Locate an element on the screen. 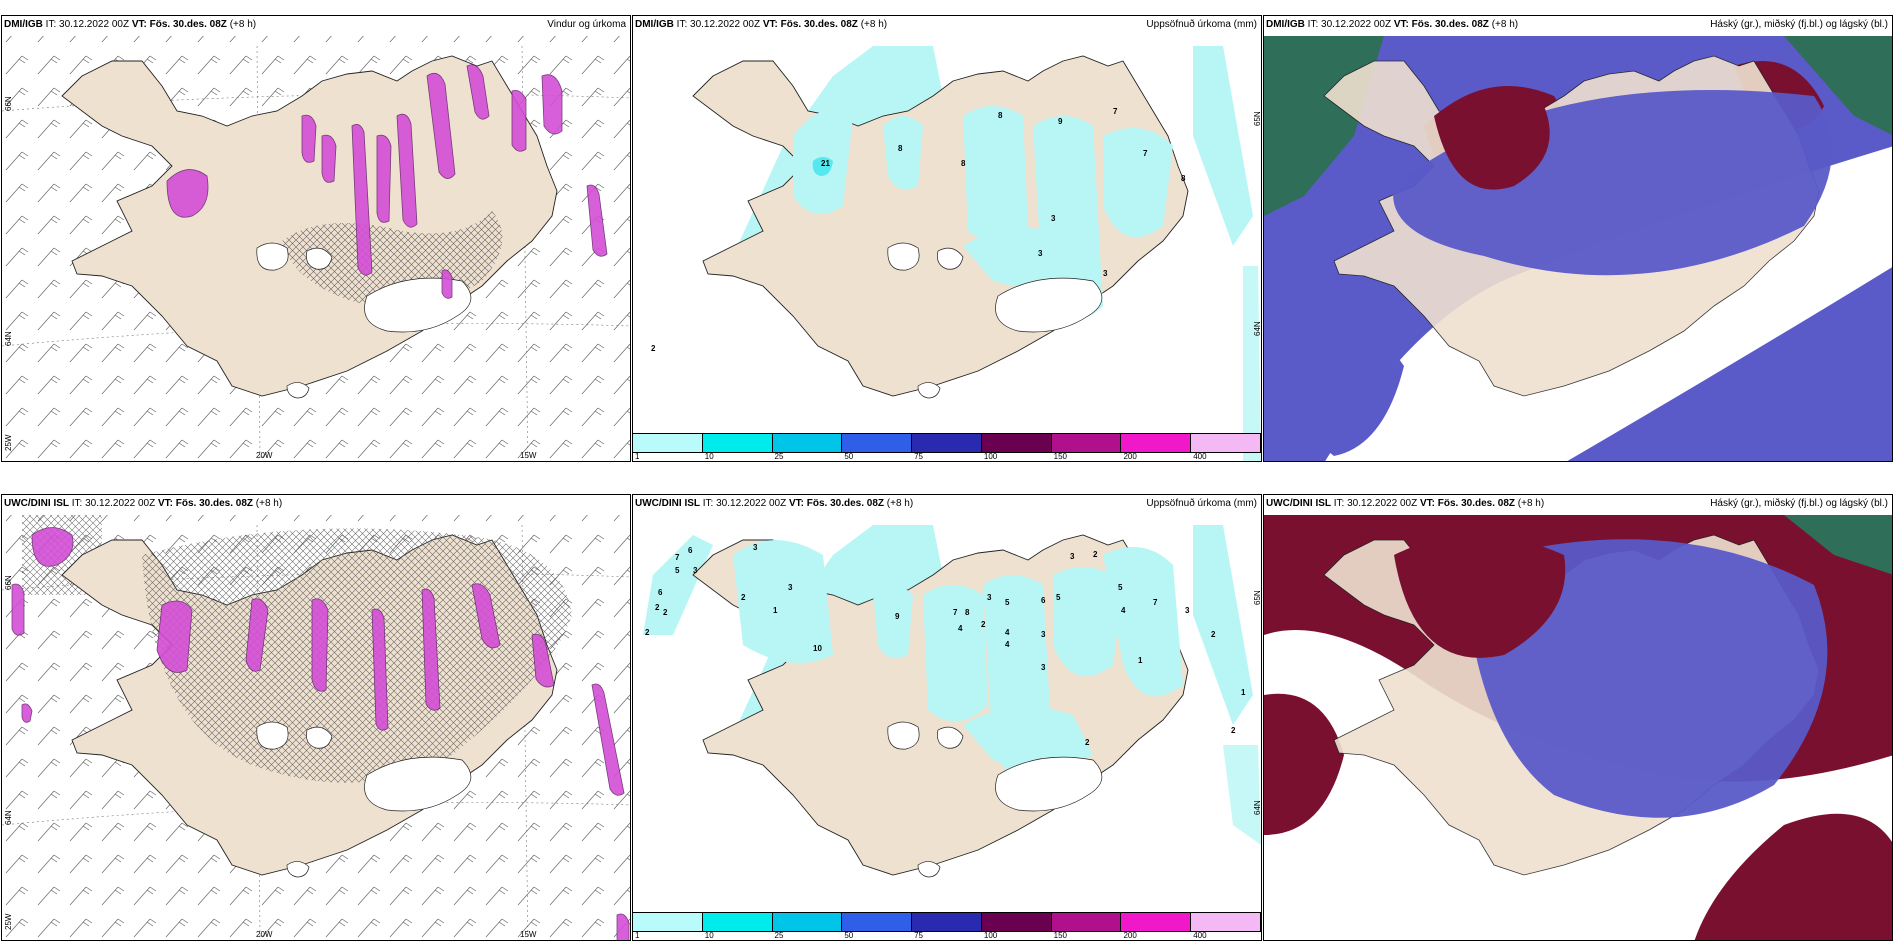 The height and width of the screenshot is (950, 1900). panel-title: Vindur og úrkoma is located at coordinates (586, 24).